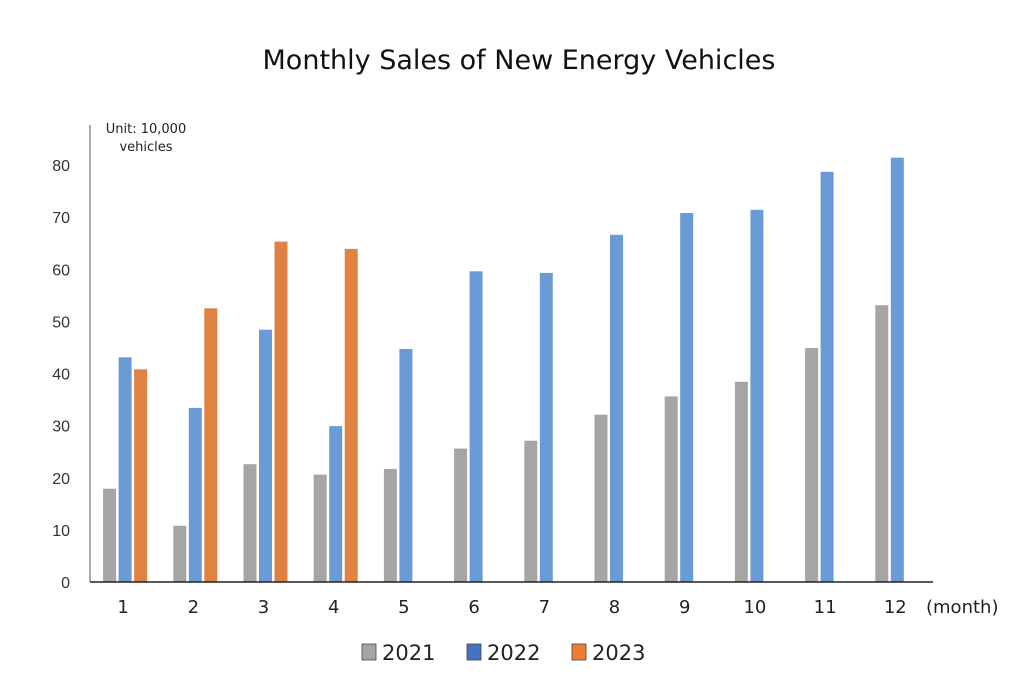 This screenshot has width=1024, height=700. What do you see at coordinates (122, 607) in the screenshot?
I see `x-tick-label: 1` at bounding box center [122, 607].